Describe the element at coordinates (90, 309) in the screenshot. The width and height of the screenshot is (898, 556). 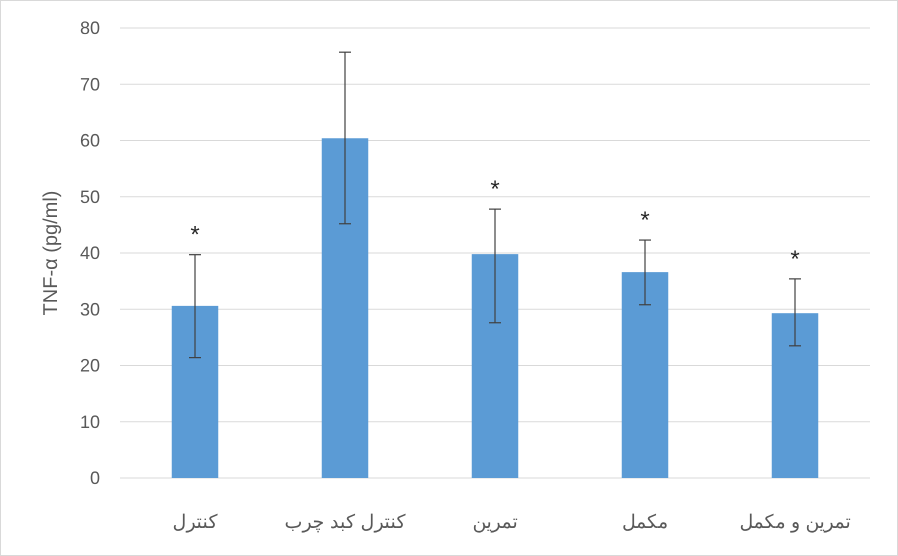
I see `y-tick-label: 30` at that location.